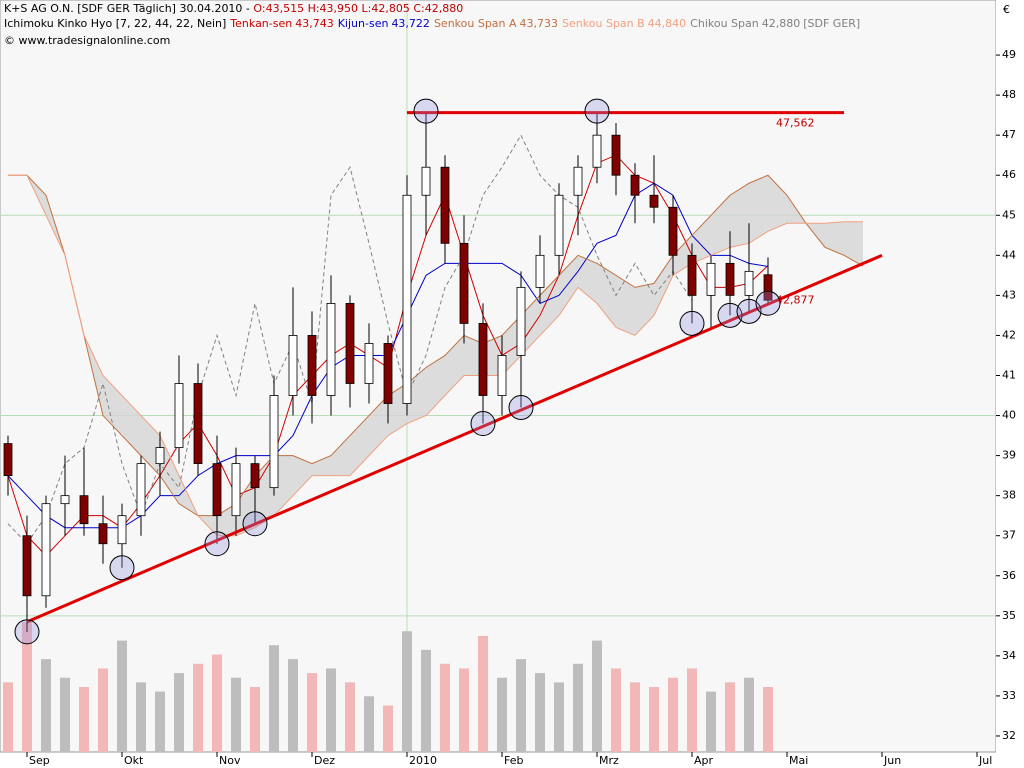 The image size is (1024, 768). I want to click on legend-value: 43,743, so click(314, 23).